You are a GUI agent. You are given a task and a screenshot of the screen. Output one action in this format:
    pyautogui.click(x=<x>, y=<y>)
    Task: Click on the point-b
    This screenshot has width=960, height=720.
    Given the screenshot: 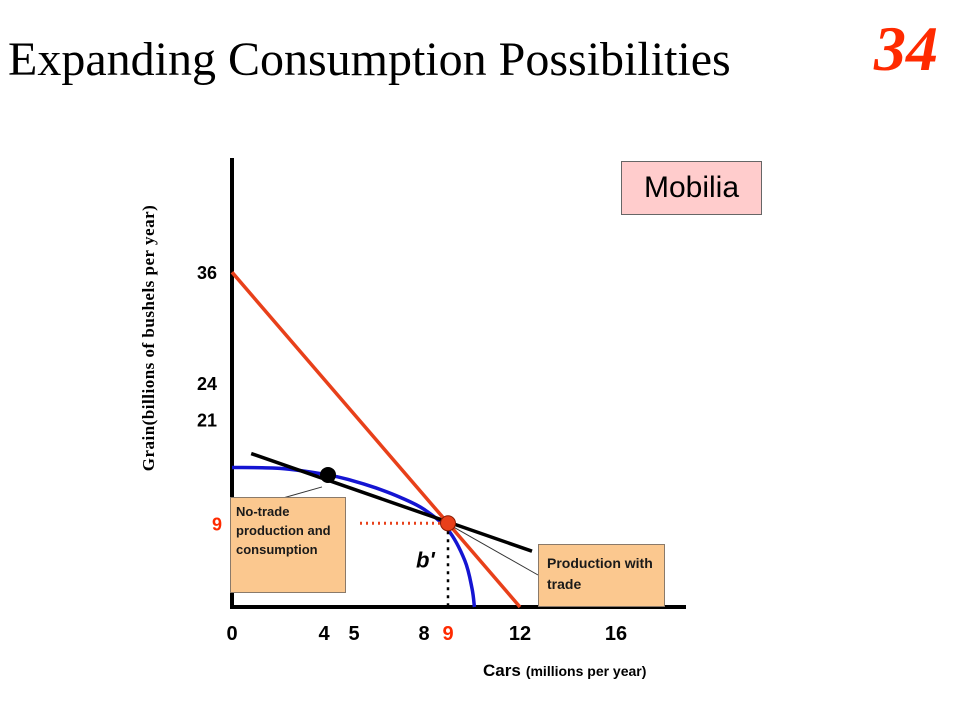 What is the action you would take?
    pyautogui.click(x=448, y=523)
    